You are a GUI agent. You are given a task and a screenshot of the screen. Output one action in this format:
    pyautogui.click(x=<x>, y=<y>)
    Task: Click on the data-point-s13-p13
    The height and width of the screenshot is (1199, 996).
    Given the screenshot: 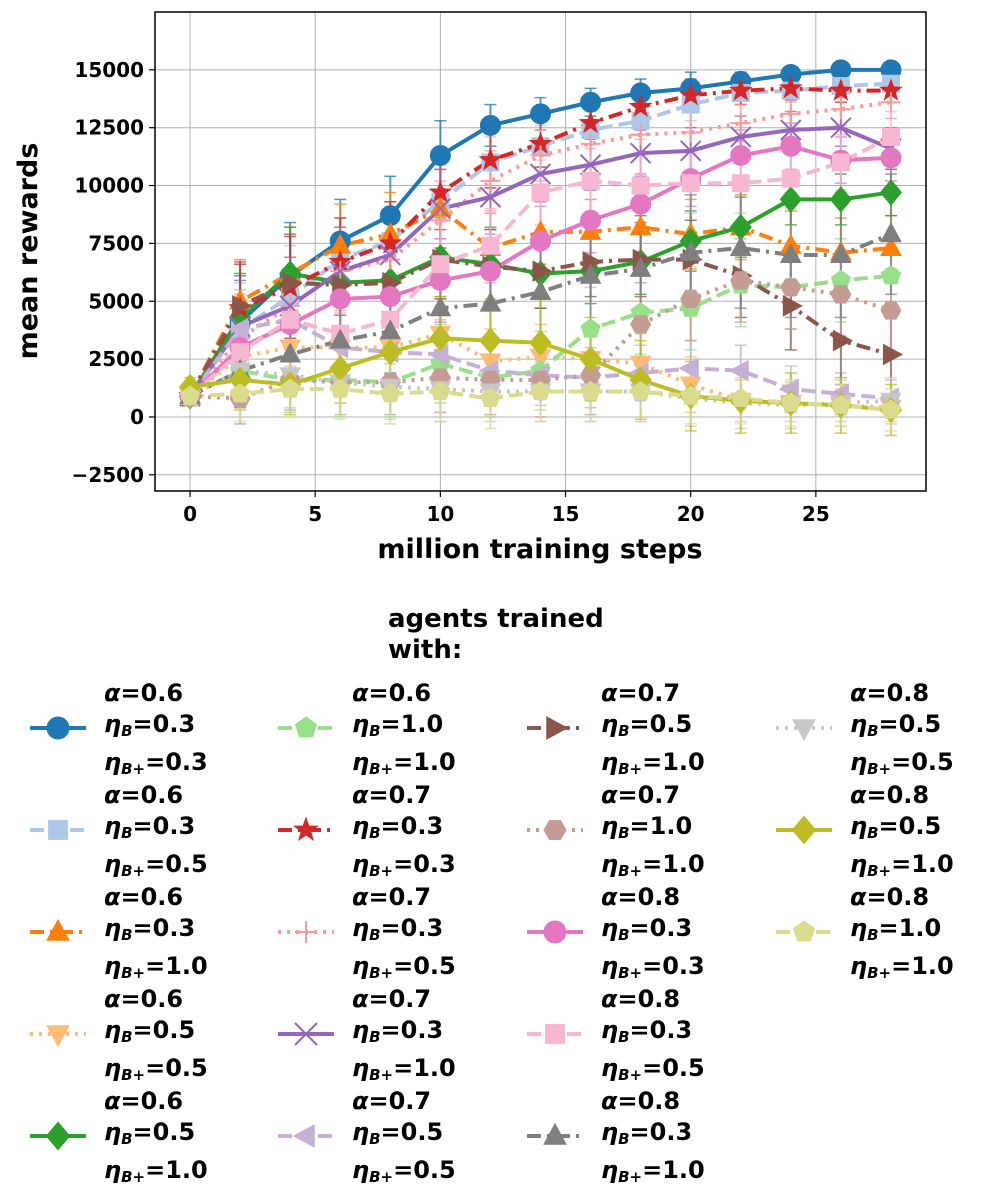 What is the action you would take?
    pyautogui.click(x=840, y=162)
    